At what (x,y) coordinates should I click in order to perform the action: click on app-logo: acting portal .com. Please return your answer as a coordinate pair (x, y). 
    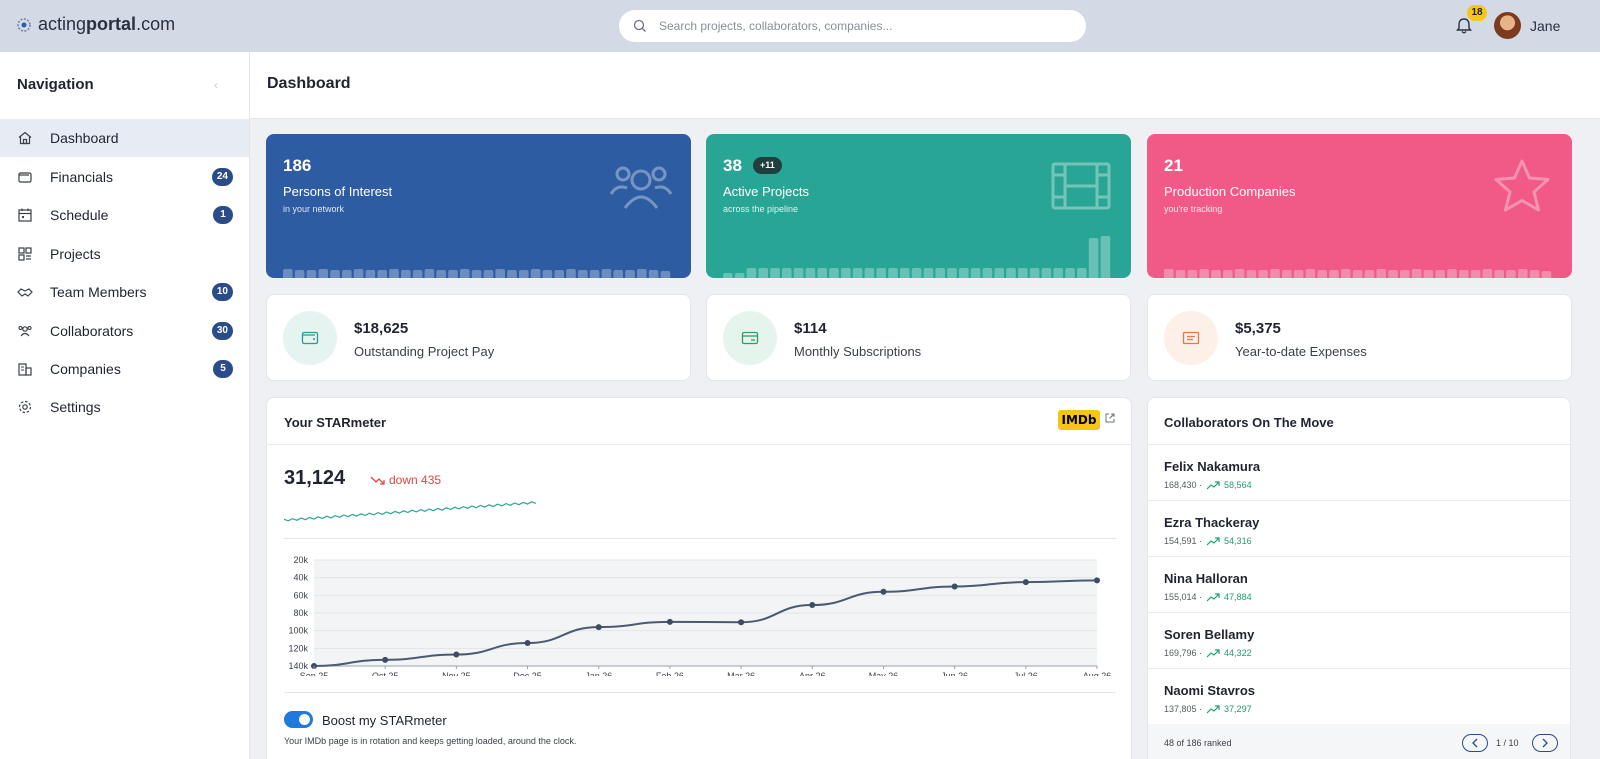
    Looking at the image, I should click on (95, 24).